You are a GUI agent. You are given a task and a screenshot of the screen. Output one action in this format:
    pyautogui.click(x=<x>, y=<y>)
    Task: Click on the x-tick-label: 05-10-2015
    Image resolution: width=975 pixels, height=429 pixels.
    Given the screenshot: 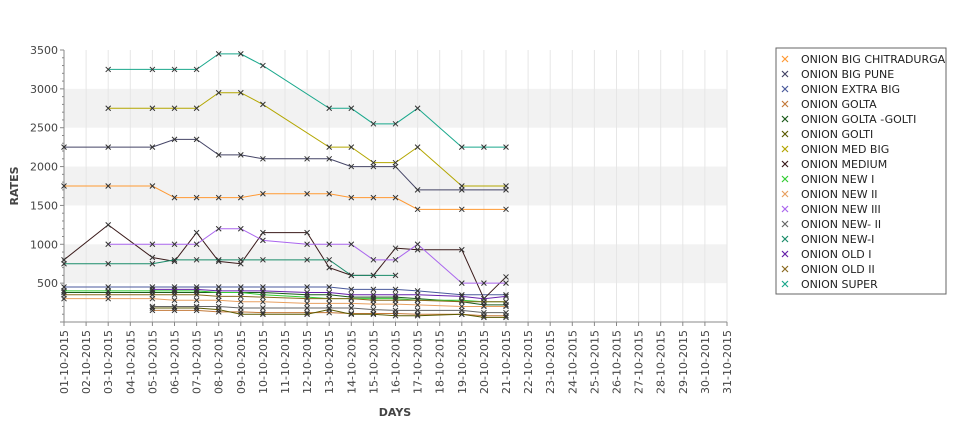 What is the action you would take?
    pyautogui.click(x=152, y=362)
    